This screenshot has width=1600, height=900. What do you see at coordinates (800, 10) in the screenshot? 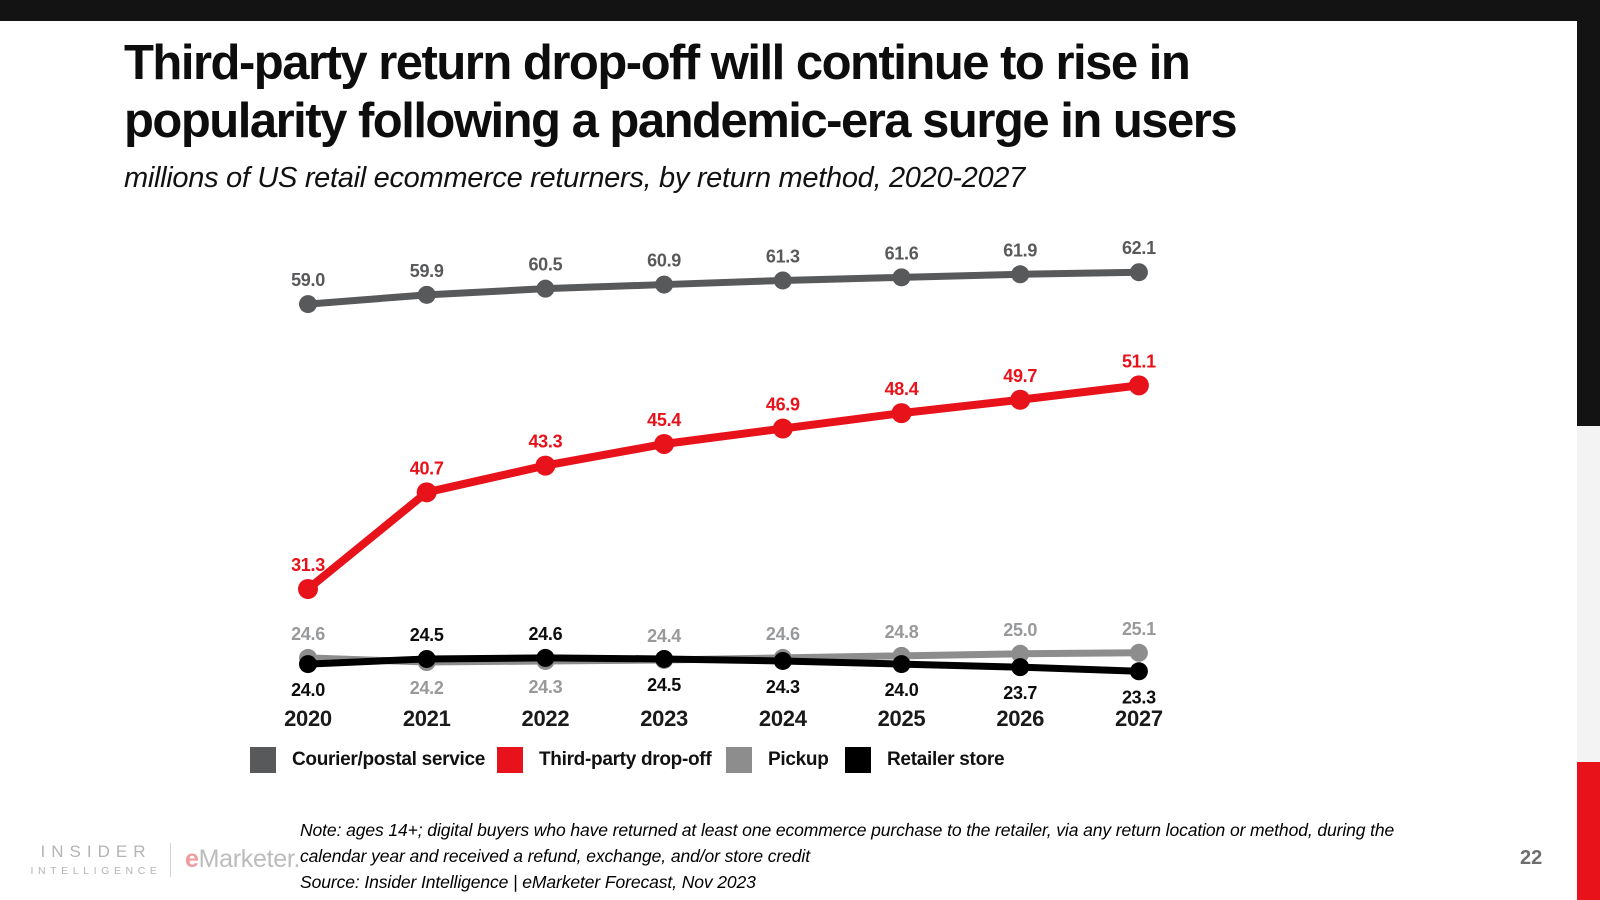
I see `top-accent-bar` at bounding box center [800, 10].